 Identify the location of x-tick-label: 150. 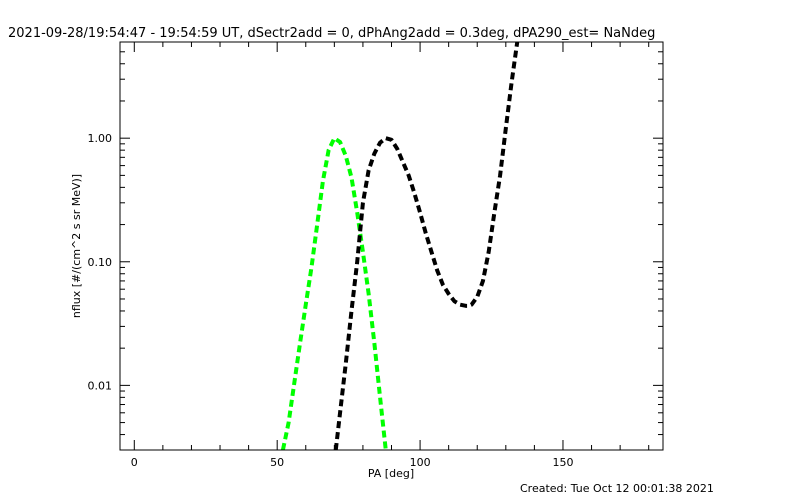
(562, 462).